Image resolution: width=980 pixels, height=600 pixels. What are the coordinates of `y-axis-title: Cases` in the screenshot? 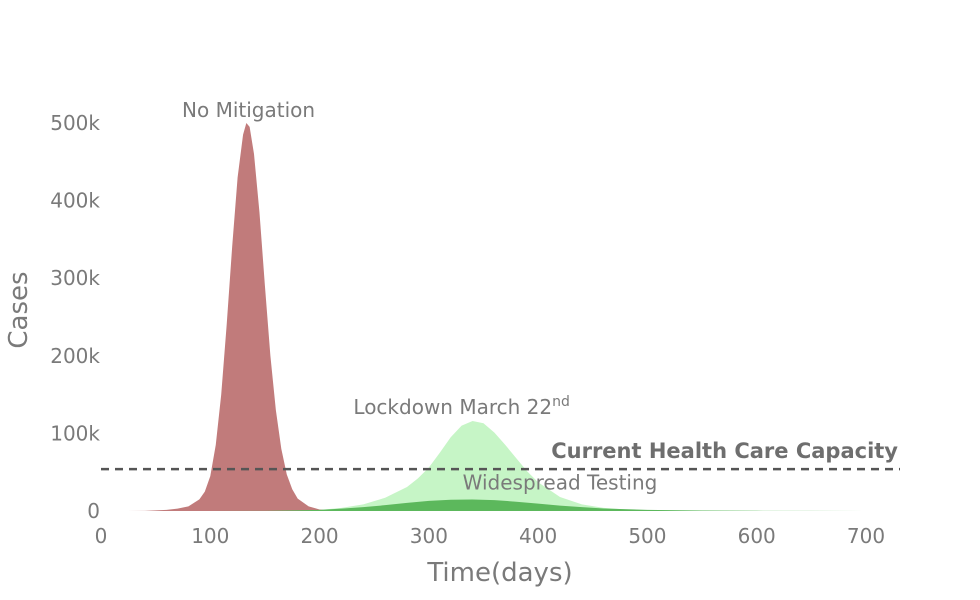 It's located at (19, 309).